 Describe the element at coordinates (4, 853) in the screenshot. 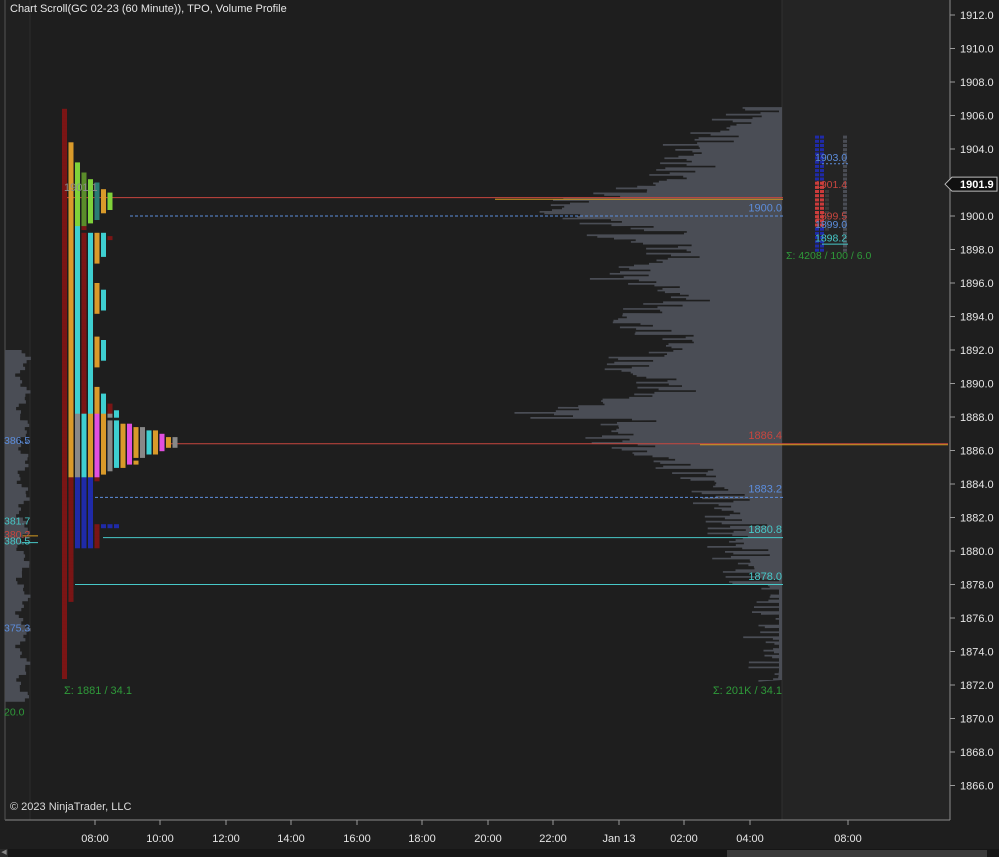

I see `scroll-left-arrow-icon: ◀` at that location.